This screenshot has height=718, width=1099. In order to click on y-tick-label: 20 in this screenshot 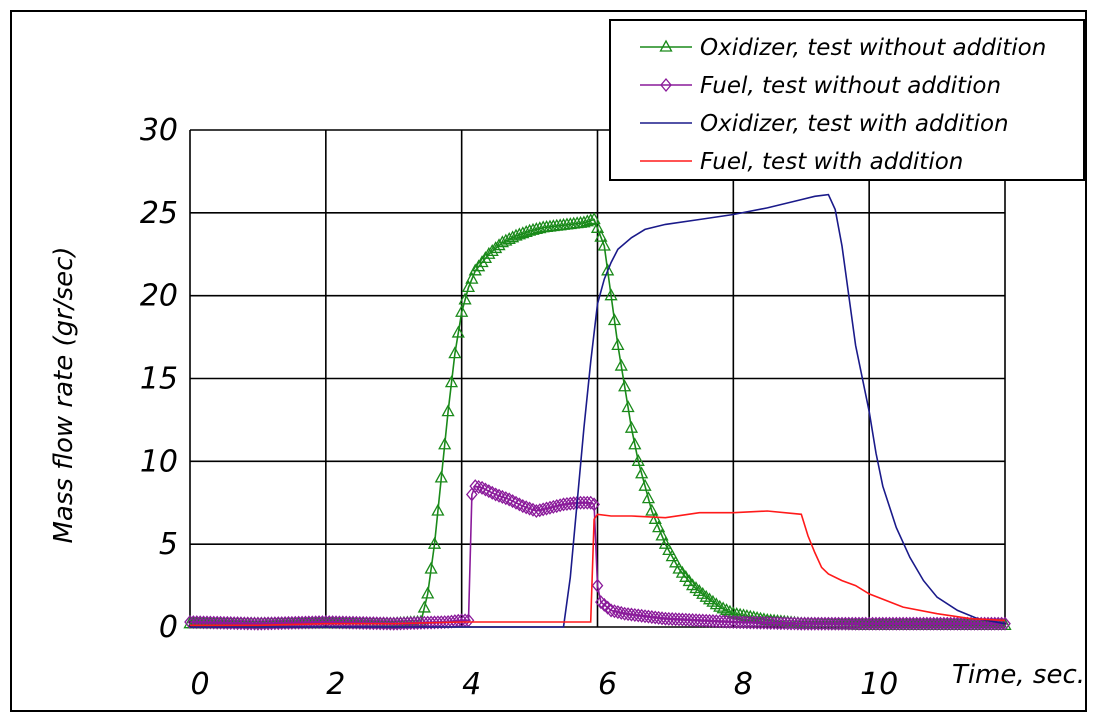, I will do `click(159, 296)`.